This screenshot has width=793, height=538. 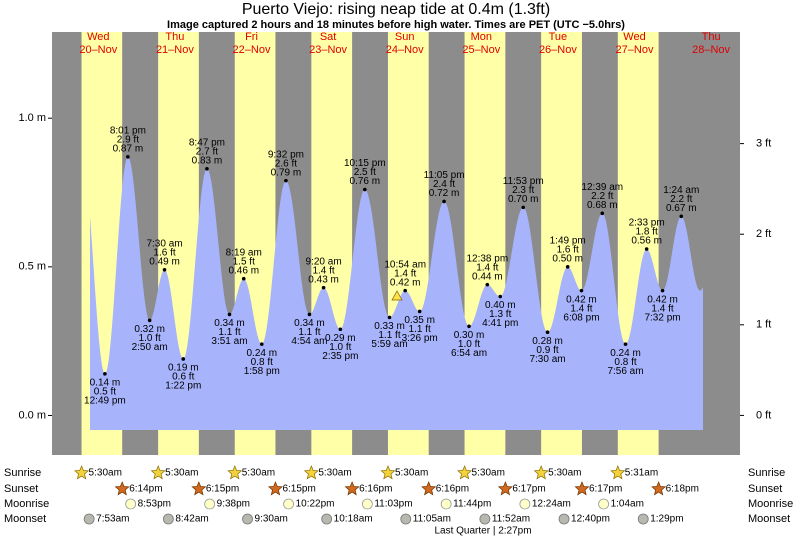 I want to click on high-tide-label: 11:05 pm, so click(x=444, y=175).